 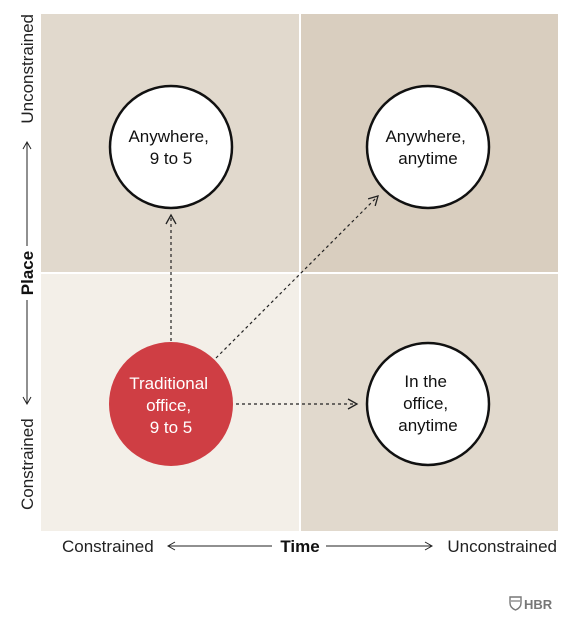 What do you see at coordinates (27, 69) in the screenshot?
I see `y-axis-high-label: Unconstrained` at bounding box center [27, 69].